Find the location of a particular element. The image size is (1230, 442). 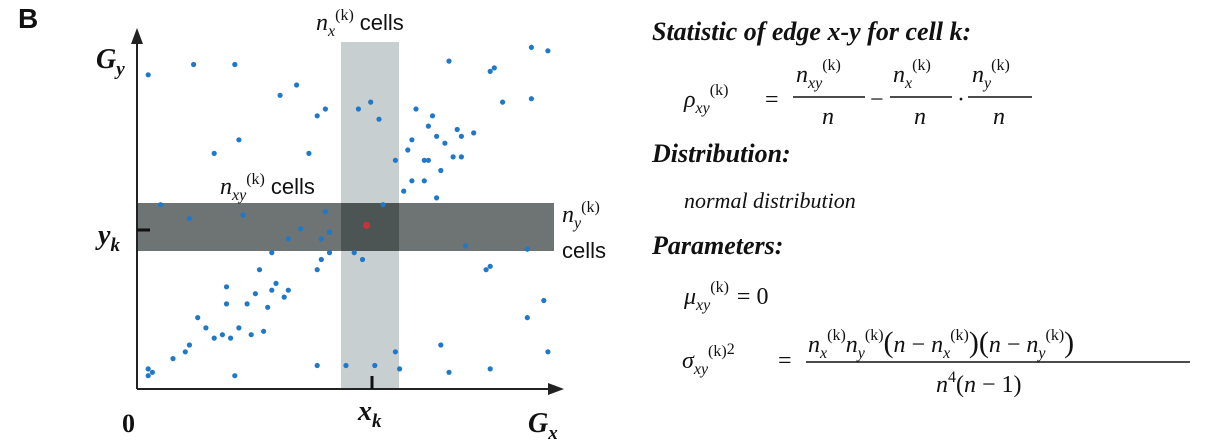

band-overlap is located at coordinates (370, 227).